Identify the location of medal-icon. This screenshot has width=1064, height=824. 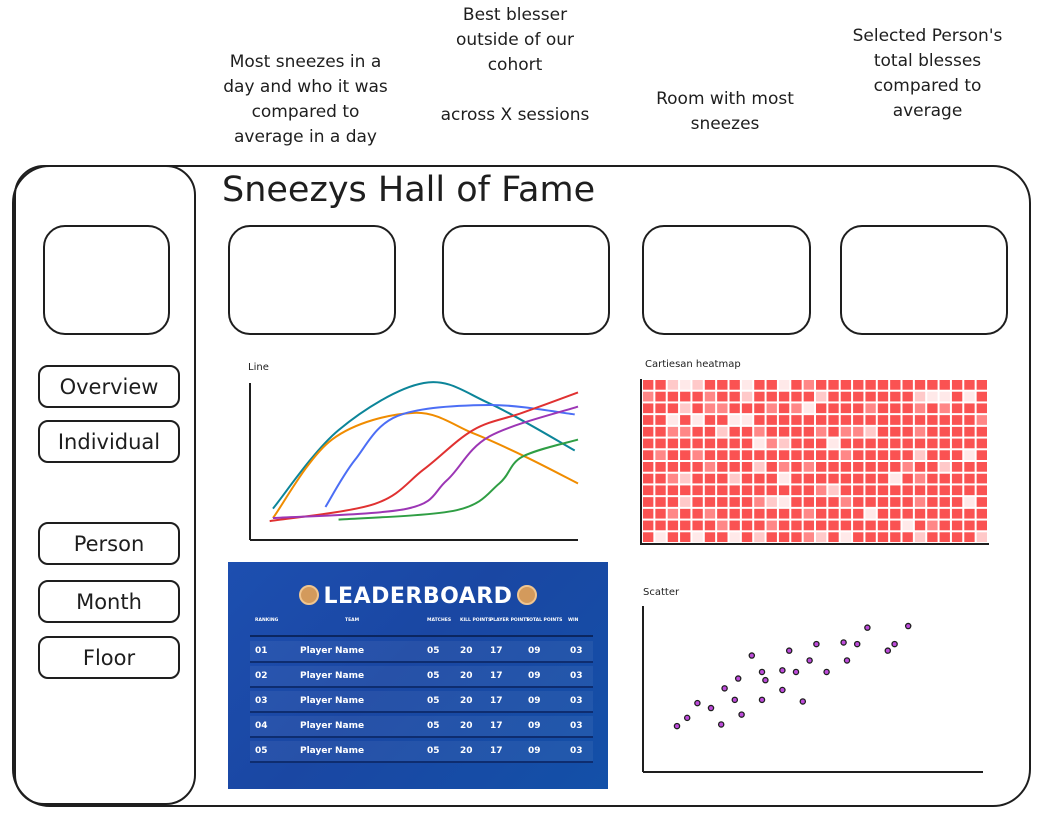
(308, 595).